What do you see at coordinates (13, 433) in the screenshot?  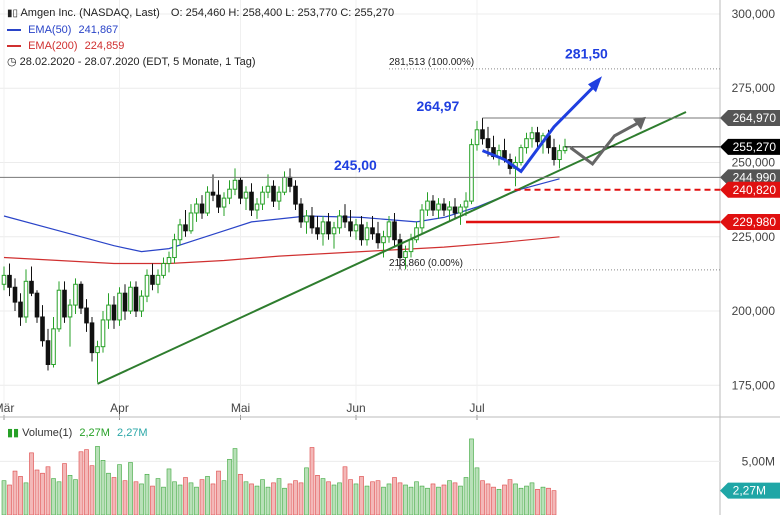 I see `volume-bars-icon: ▮▮` at bounding box center [13, 433].